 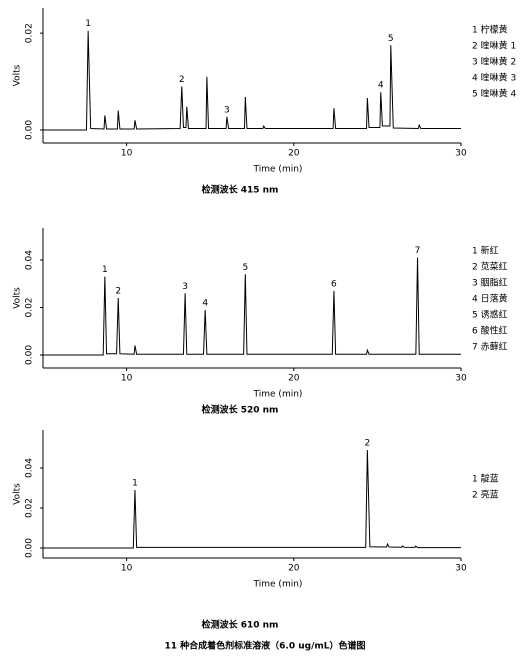 I want to click on legend-entry: 4 日落黄, so click(x=490, y=299).